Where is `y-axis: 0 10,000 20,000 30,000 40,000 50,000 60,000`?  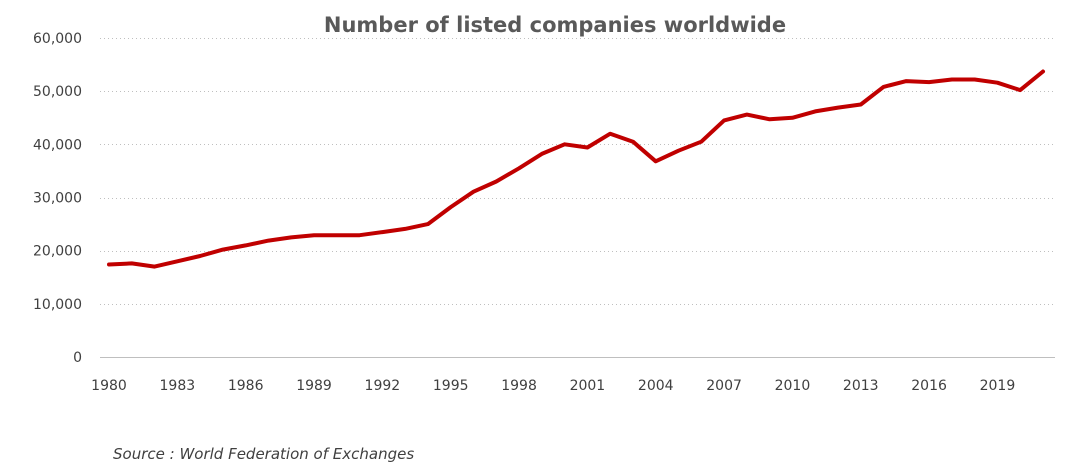 y-axis: 0 10,000 20,000 30,000 40,000 50,000 60,000 is located at coordinates (57, 198).